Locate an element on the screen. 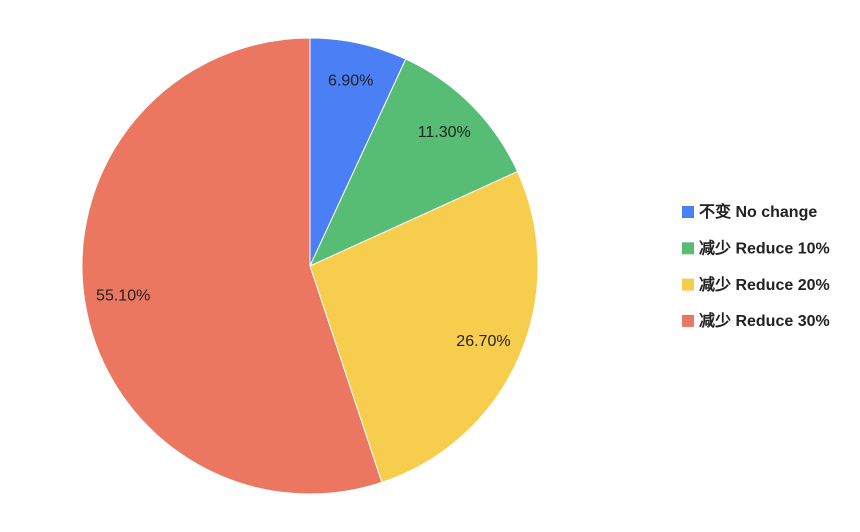 The height and width of the screenshot is (532, 860). data-label: 11.30% is located at coordinates (444, 132).